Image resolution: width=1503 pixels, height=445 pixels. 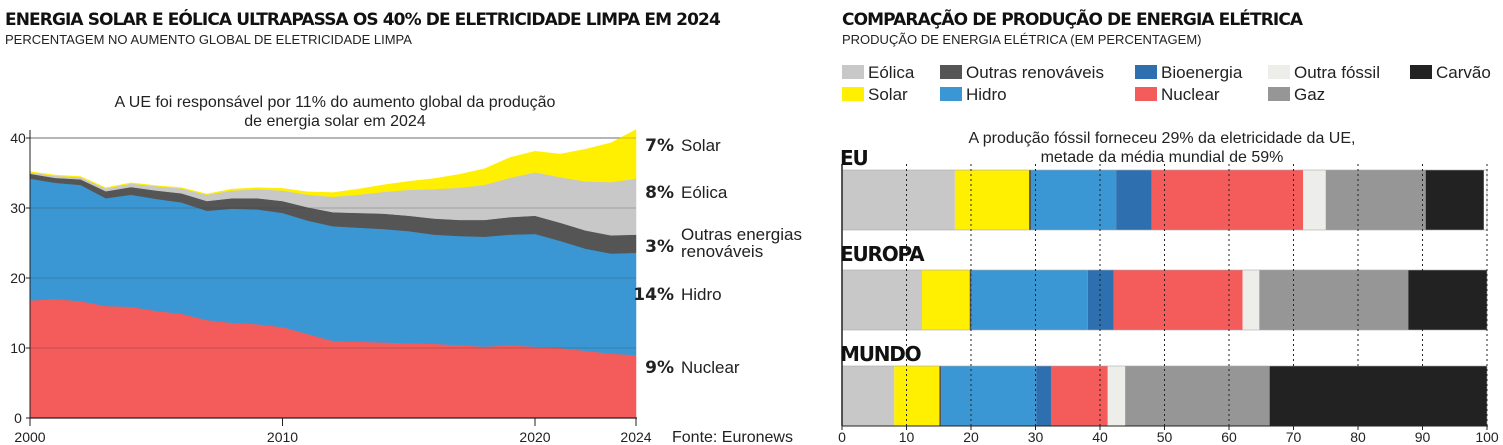 What do you see at coordinates (1146, 72) in the screenshot?
I see `legend-swatch-bioenergia` at bounding box center [1146, 72].